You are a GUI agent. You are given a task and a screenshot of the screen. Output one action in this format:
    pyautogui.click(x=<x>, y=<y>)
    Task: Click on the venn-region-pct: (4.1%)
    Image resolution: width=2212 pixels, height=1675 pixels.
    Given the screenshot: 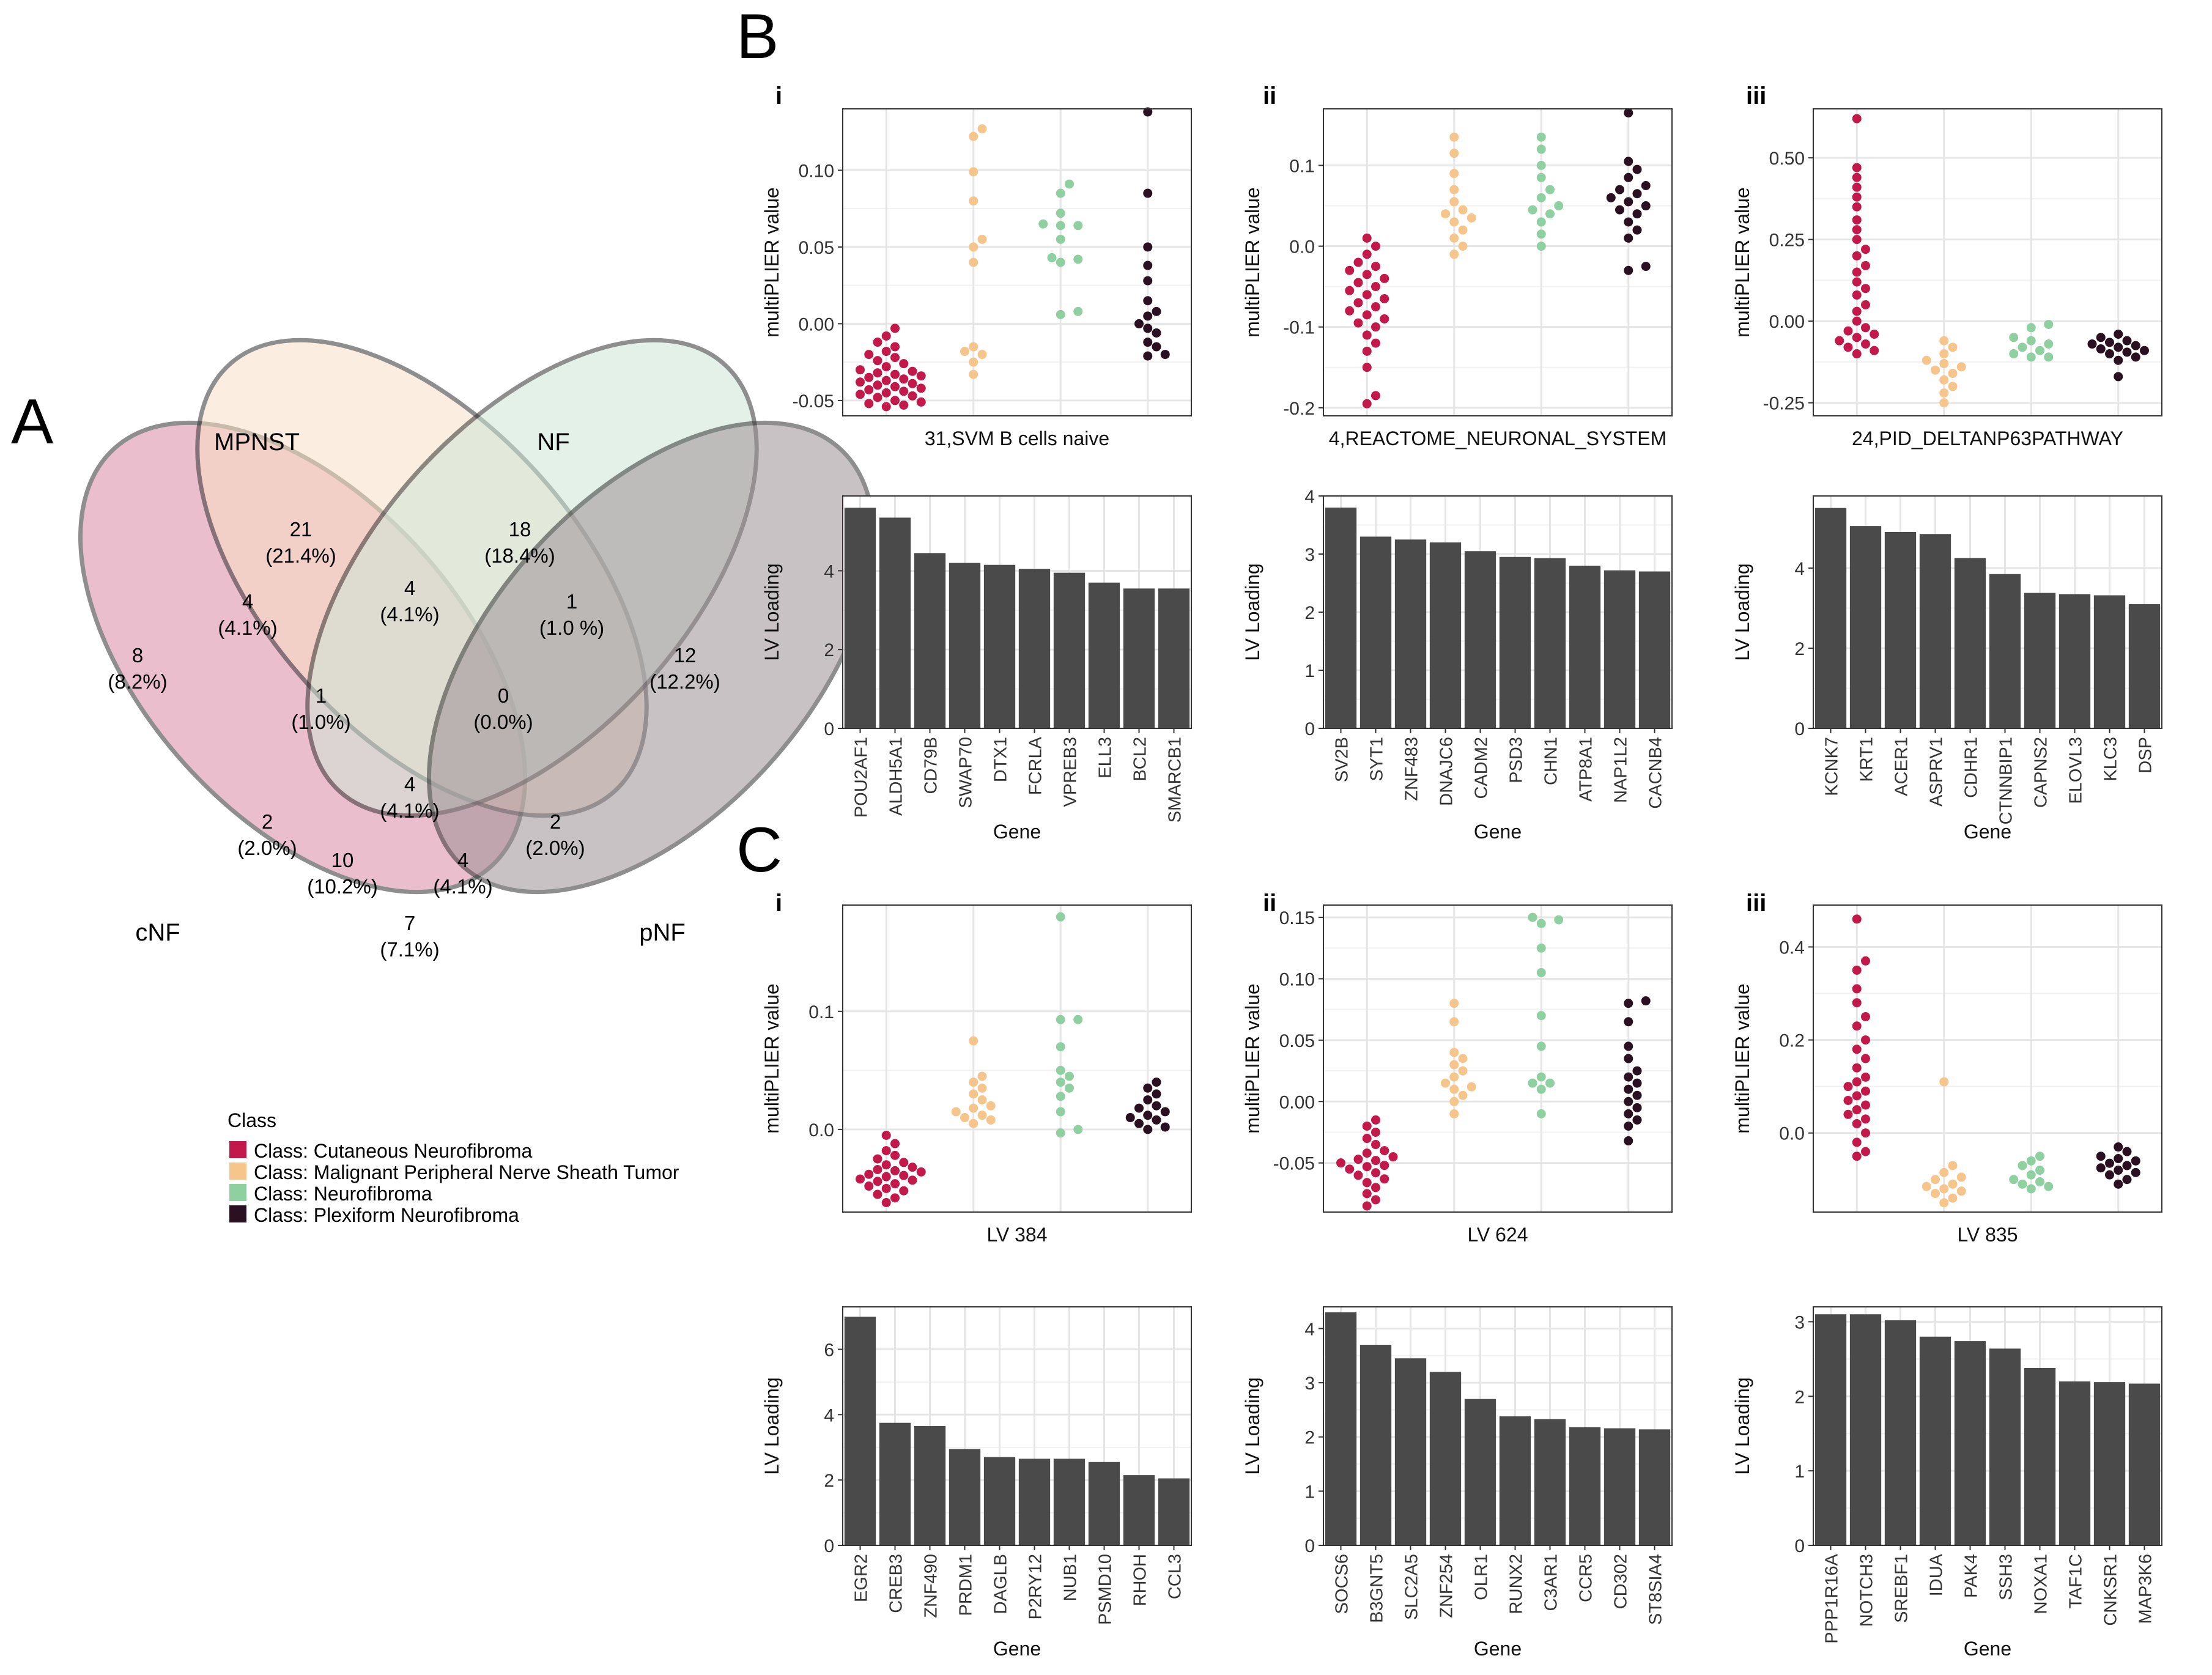 What is the action you would take?
    pyautogui.click(x=247, y=627)
    